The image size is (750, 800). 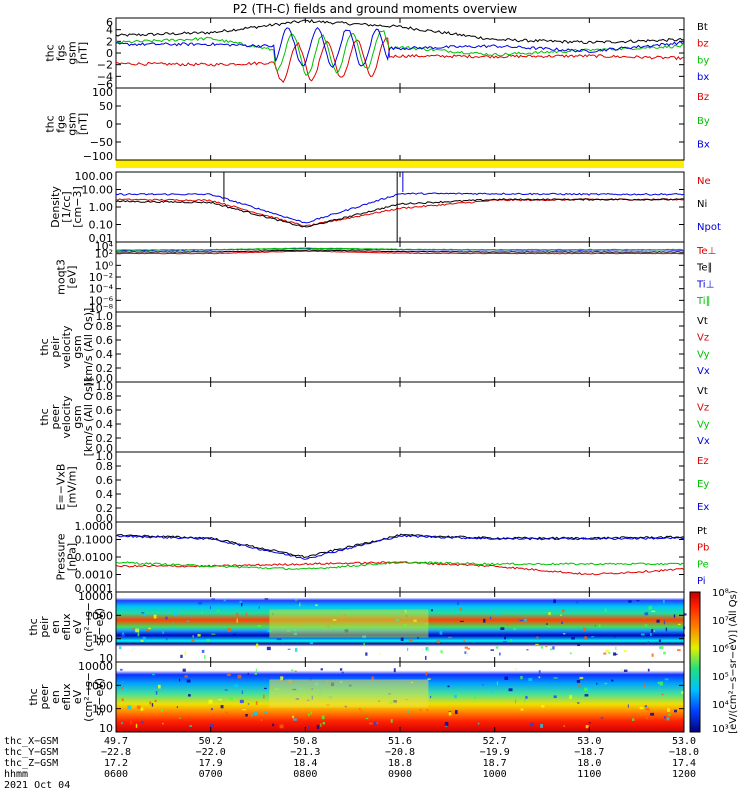 What do you see at coordinates (695, 662) in the screenshot?
I see `colorbar` at bounding box center [695, 662].